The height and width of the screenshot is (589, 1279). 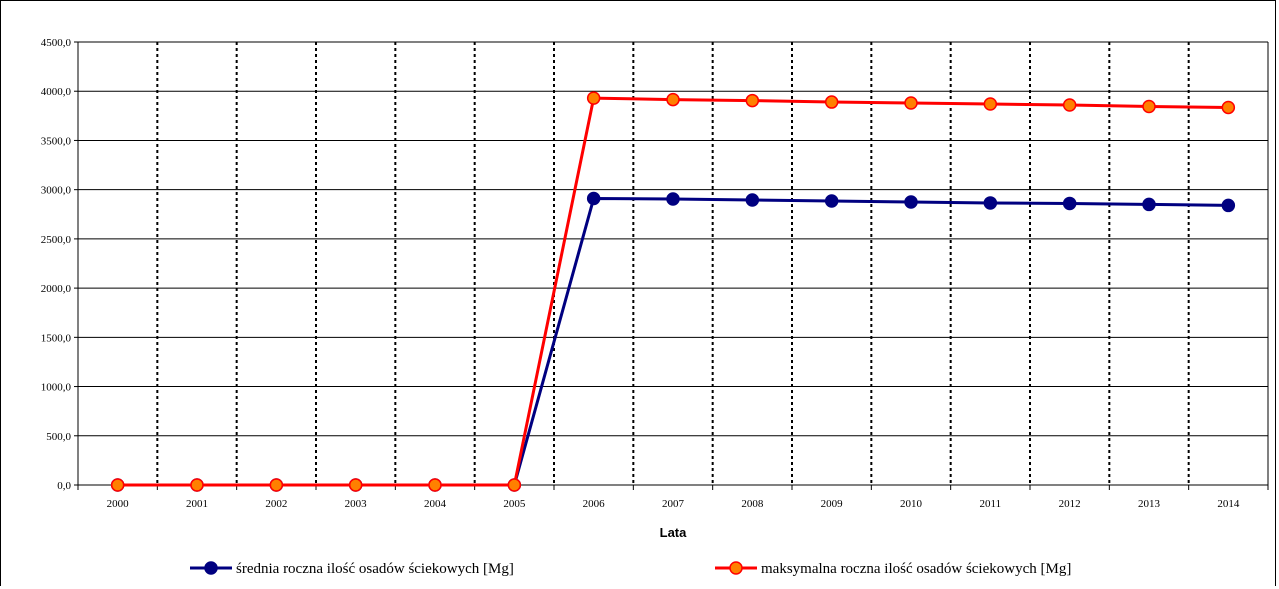 What do you see at coordinates (1149, 504) in the screenshot?
I see `x-tick-label: 2013` at bounding box center [1149, 504].